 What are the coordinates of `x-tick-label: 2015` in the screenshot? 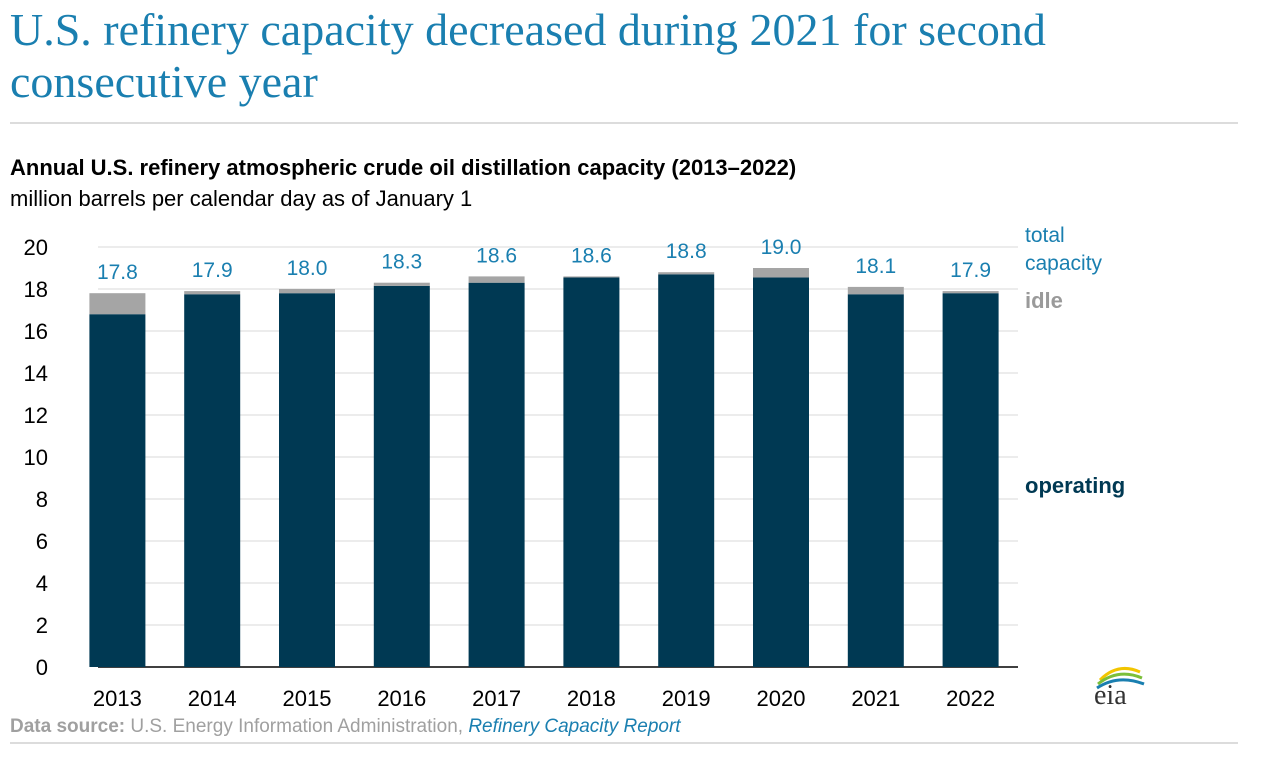 It's located at (307, 698).